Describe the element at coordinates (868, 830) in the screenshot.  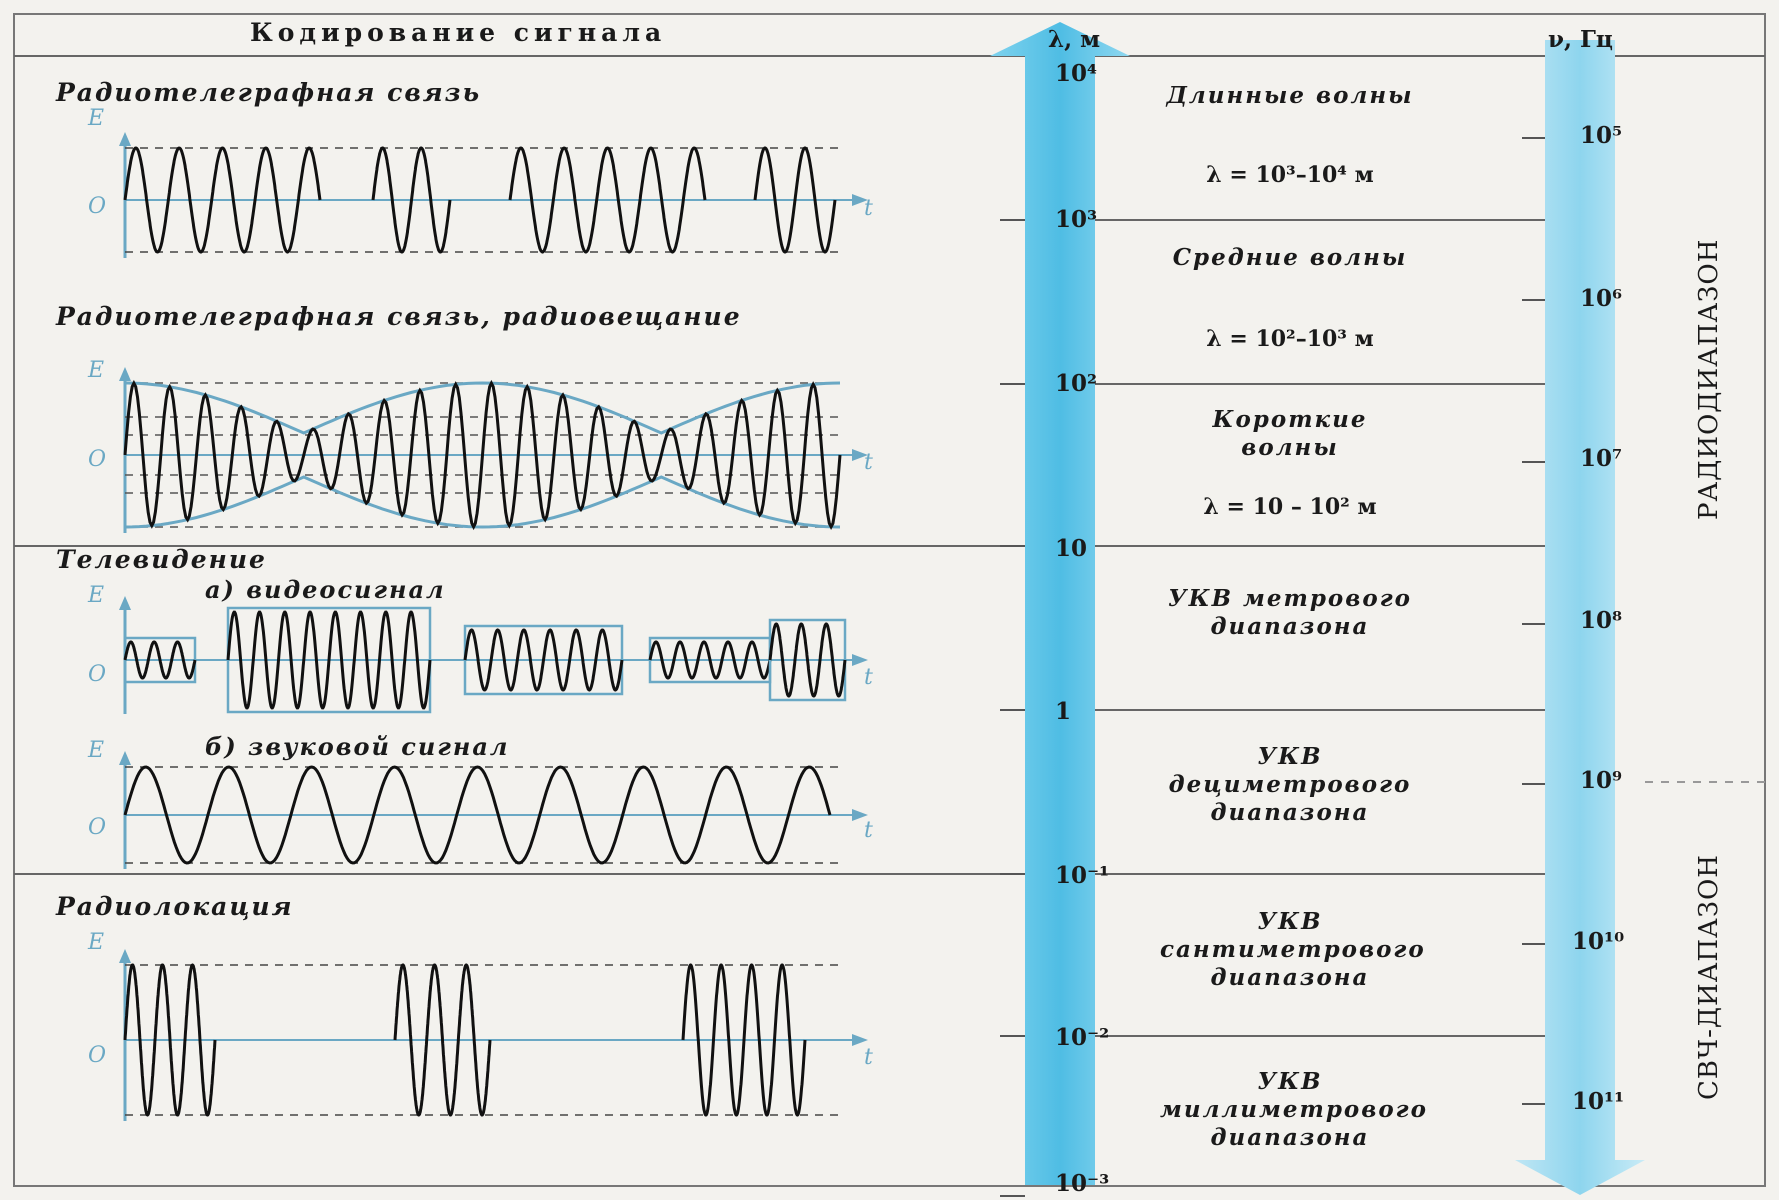
I see `axis-t-4: t` at that location.